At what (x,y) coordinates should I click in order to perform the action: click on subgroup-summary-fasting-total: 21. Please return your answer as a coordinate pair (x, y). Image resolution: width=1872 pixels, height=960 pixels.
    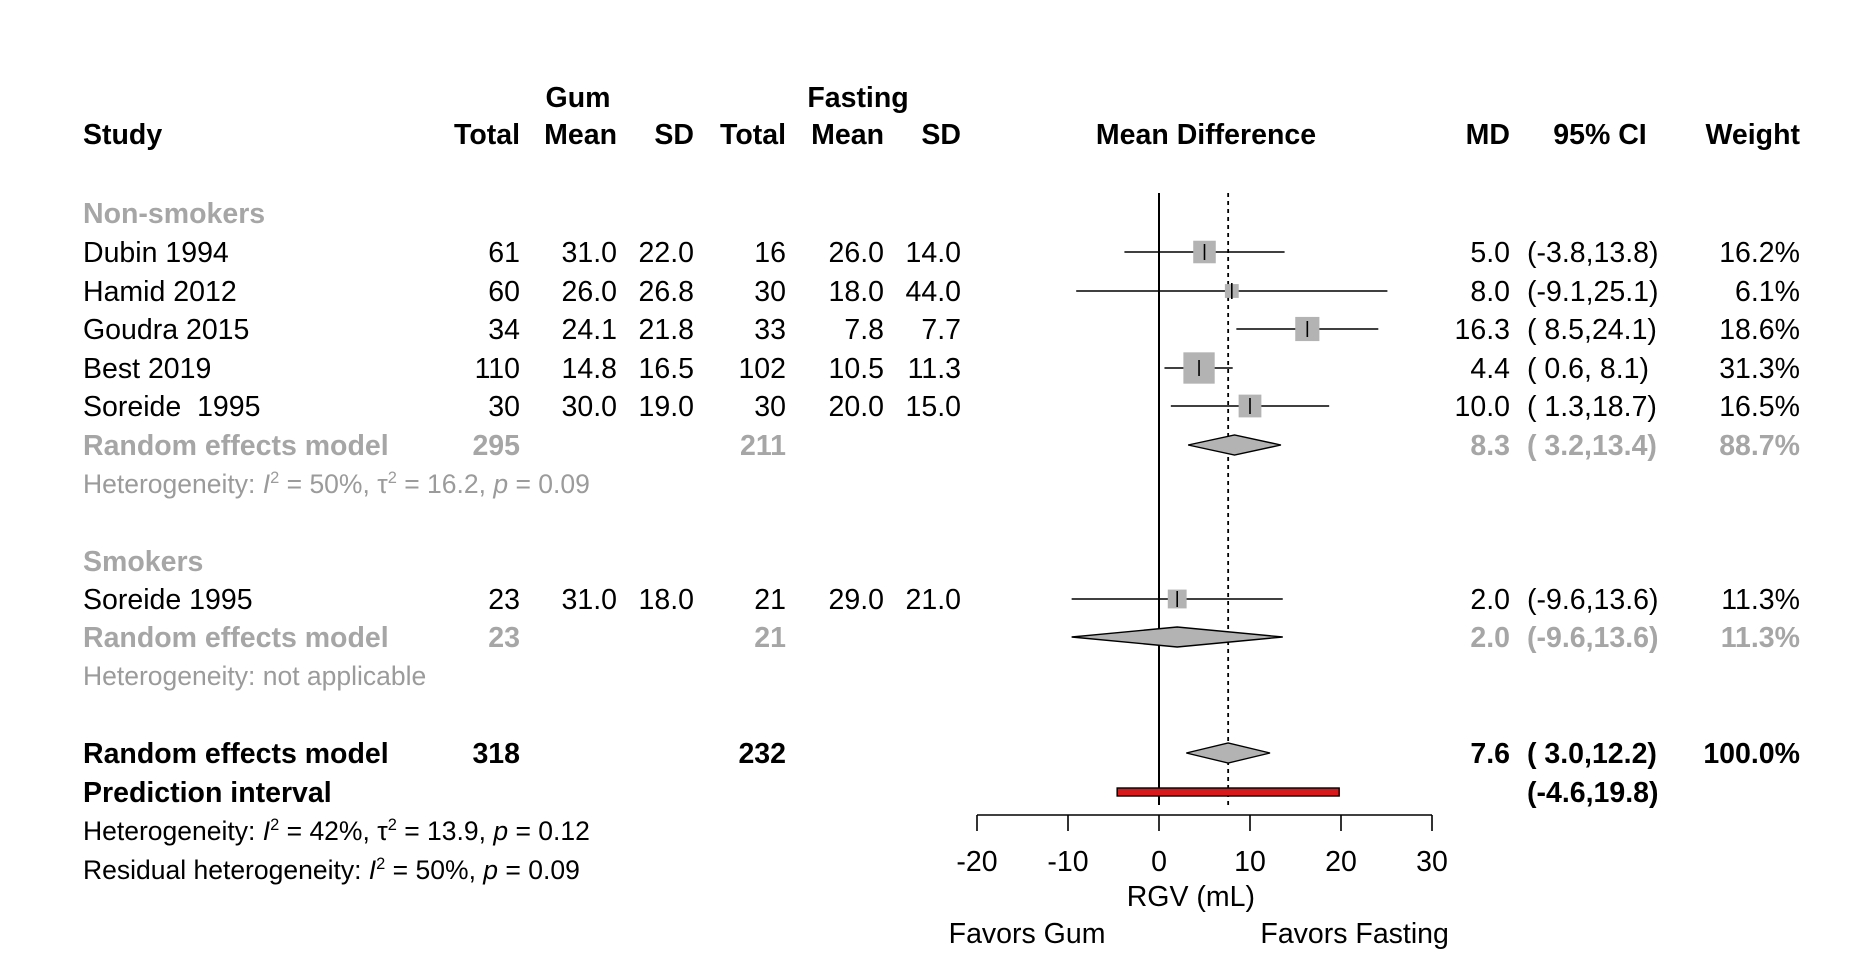
    Looking at the image, I should click on (770, 638).